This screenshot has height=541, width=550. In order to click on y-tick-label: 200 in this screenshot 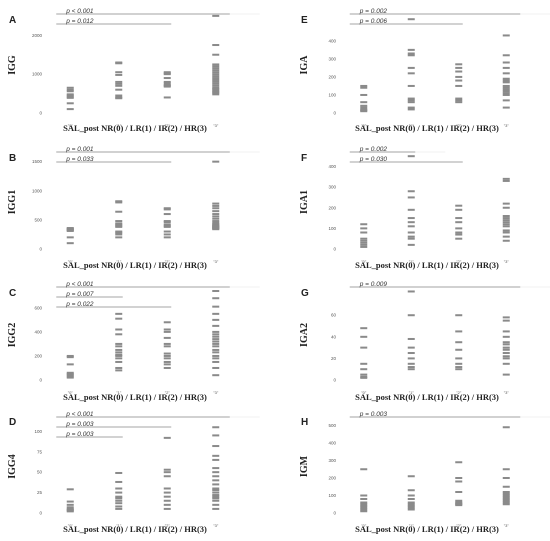, I will do `click(332, 478)`.